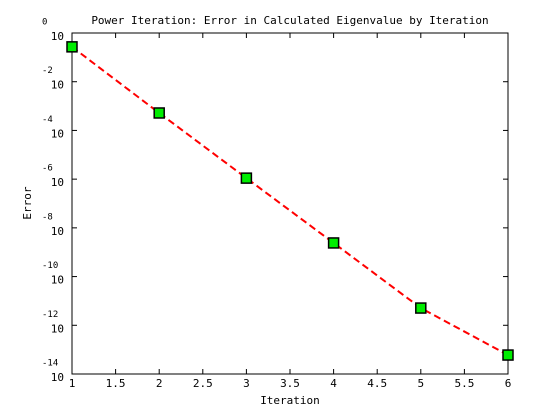 The image size is (560, 420). What do you see at coordinates (246, 383) in the screenshot?
I see `x-tick-label: 3` at bounding box center [246, 383].